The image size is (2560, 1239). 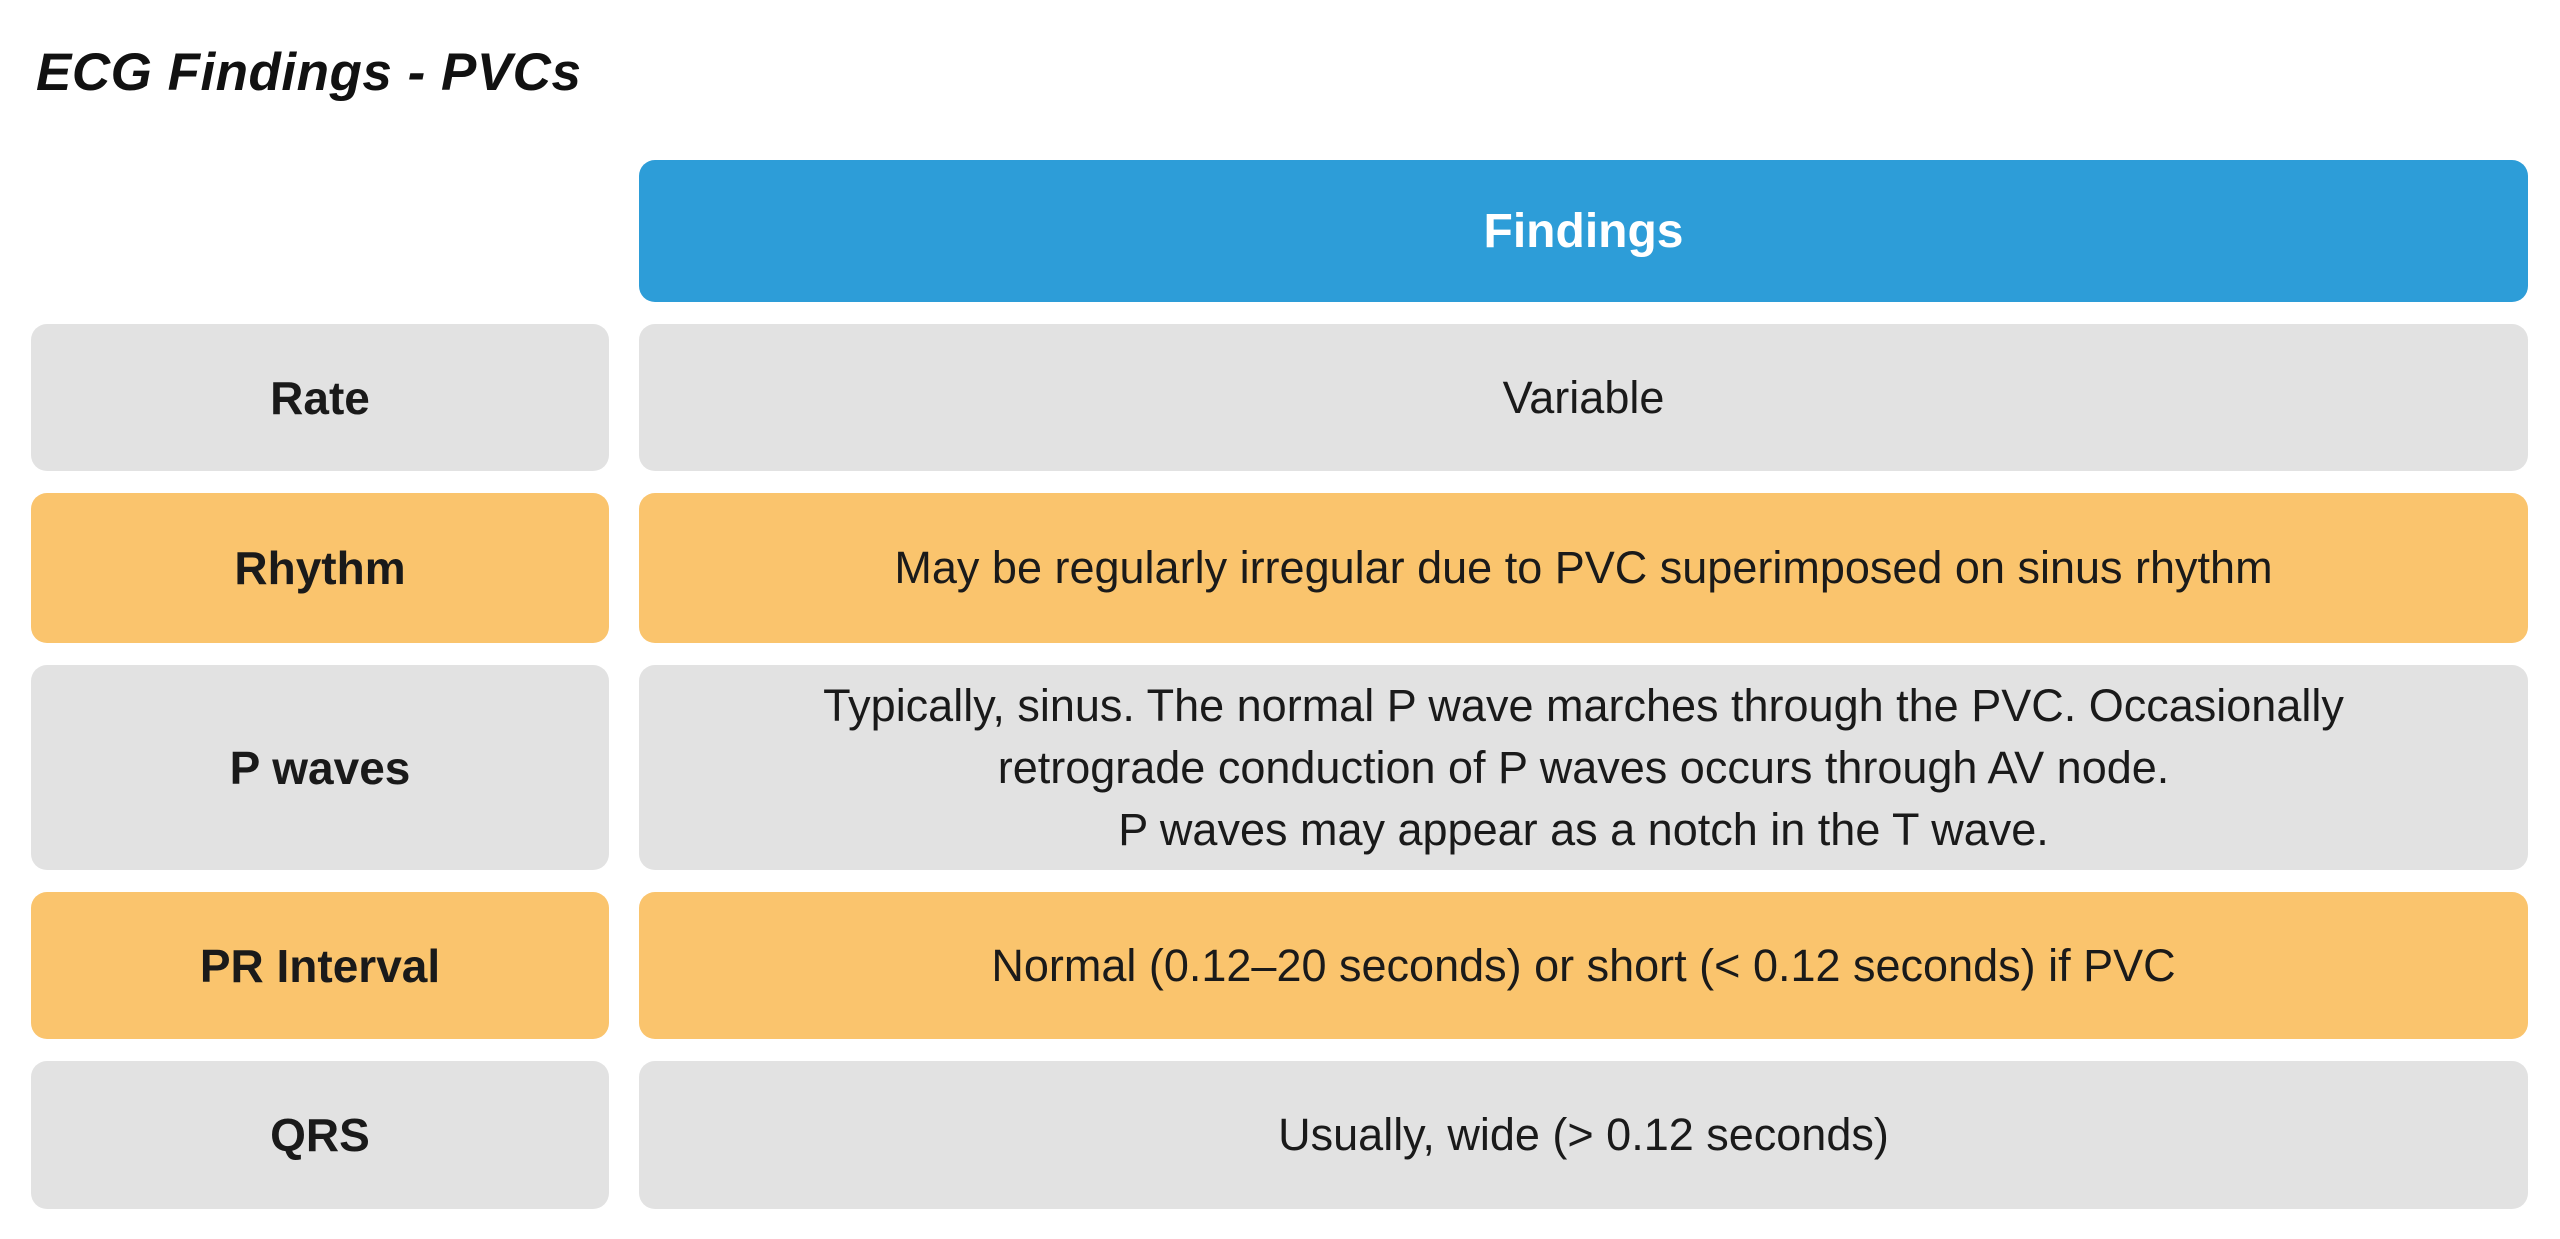 I want to click on row-value-qrs: Usually, wide (> 0.12 seconds), so click(x=1583, y=1135).